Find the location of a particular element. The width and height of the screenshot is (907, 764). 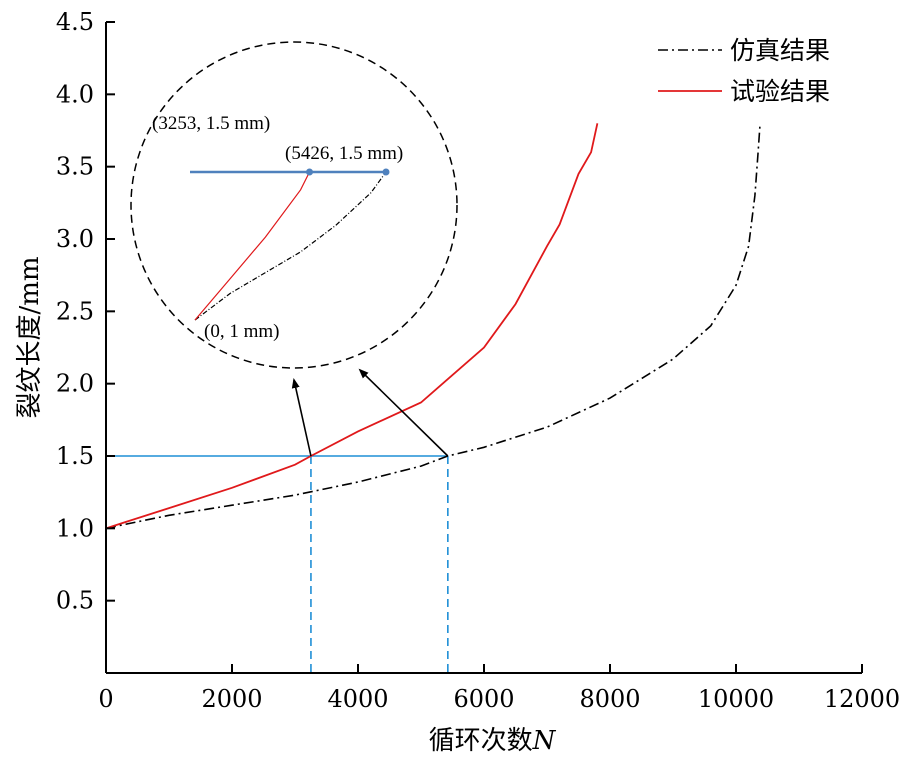

inset-series-exp is located at coordinates (252, 246).